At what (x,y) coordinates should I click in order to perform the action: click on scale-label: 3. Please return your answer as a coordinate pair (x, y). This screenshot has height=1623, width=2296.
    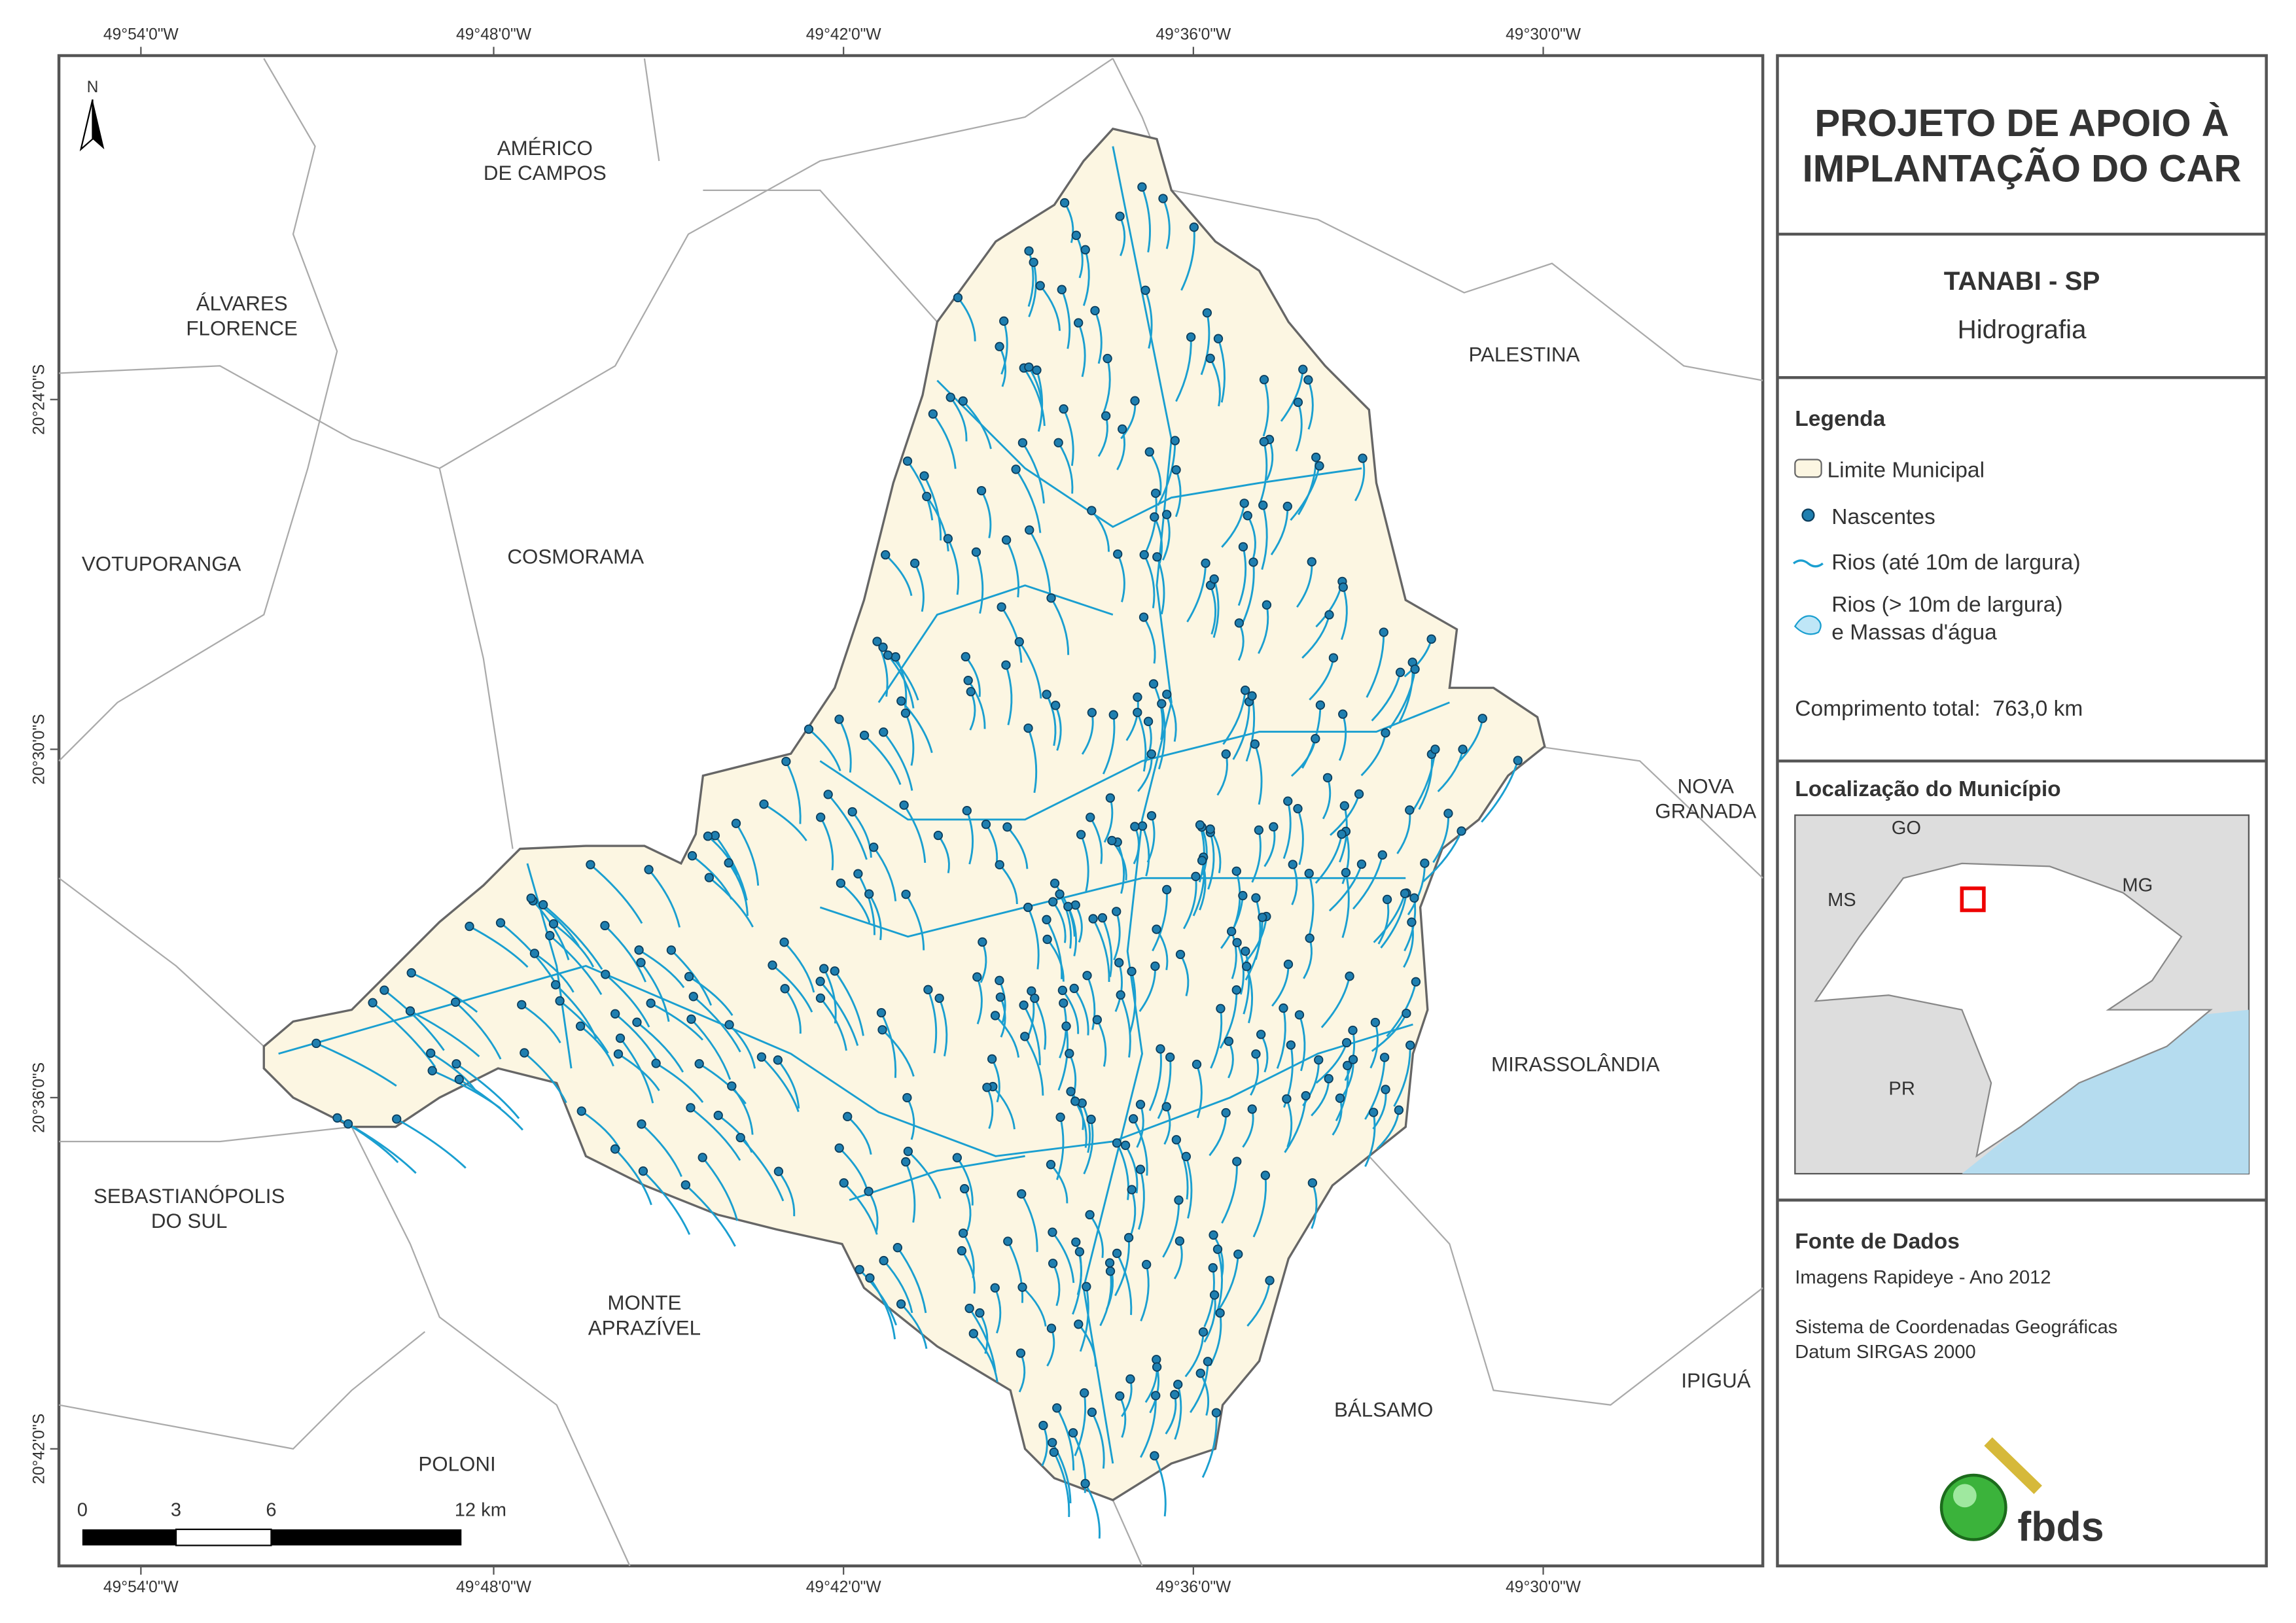
    Looking at the image, I should click on (176, 1510).